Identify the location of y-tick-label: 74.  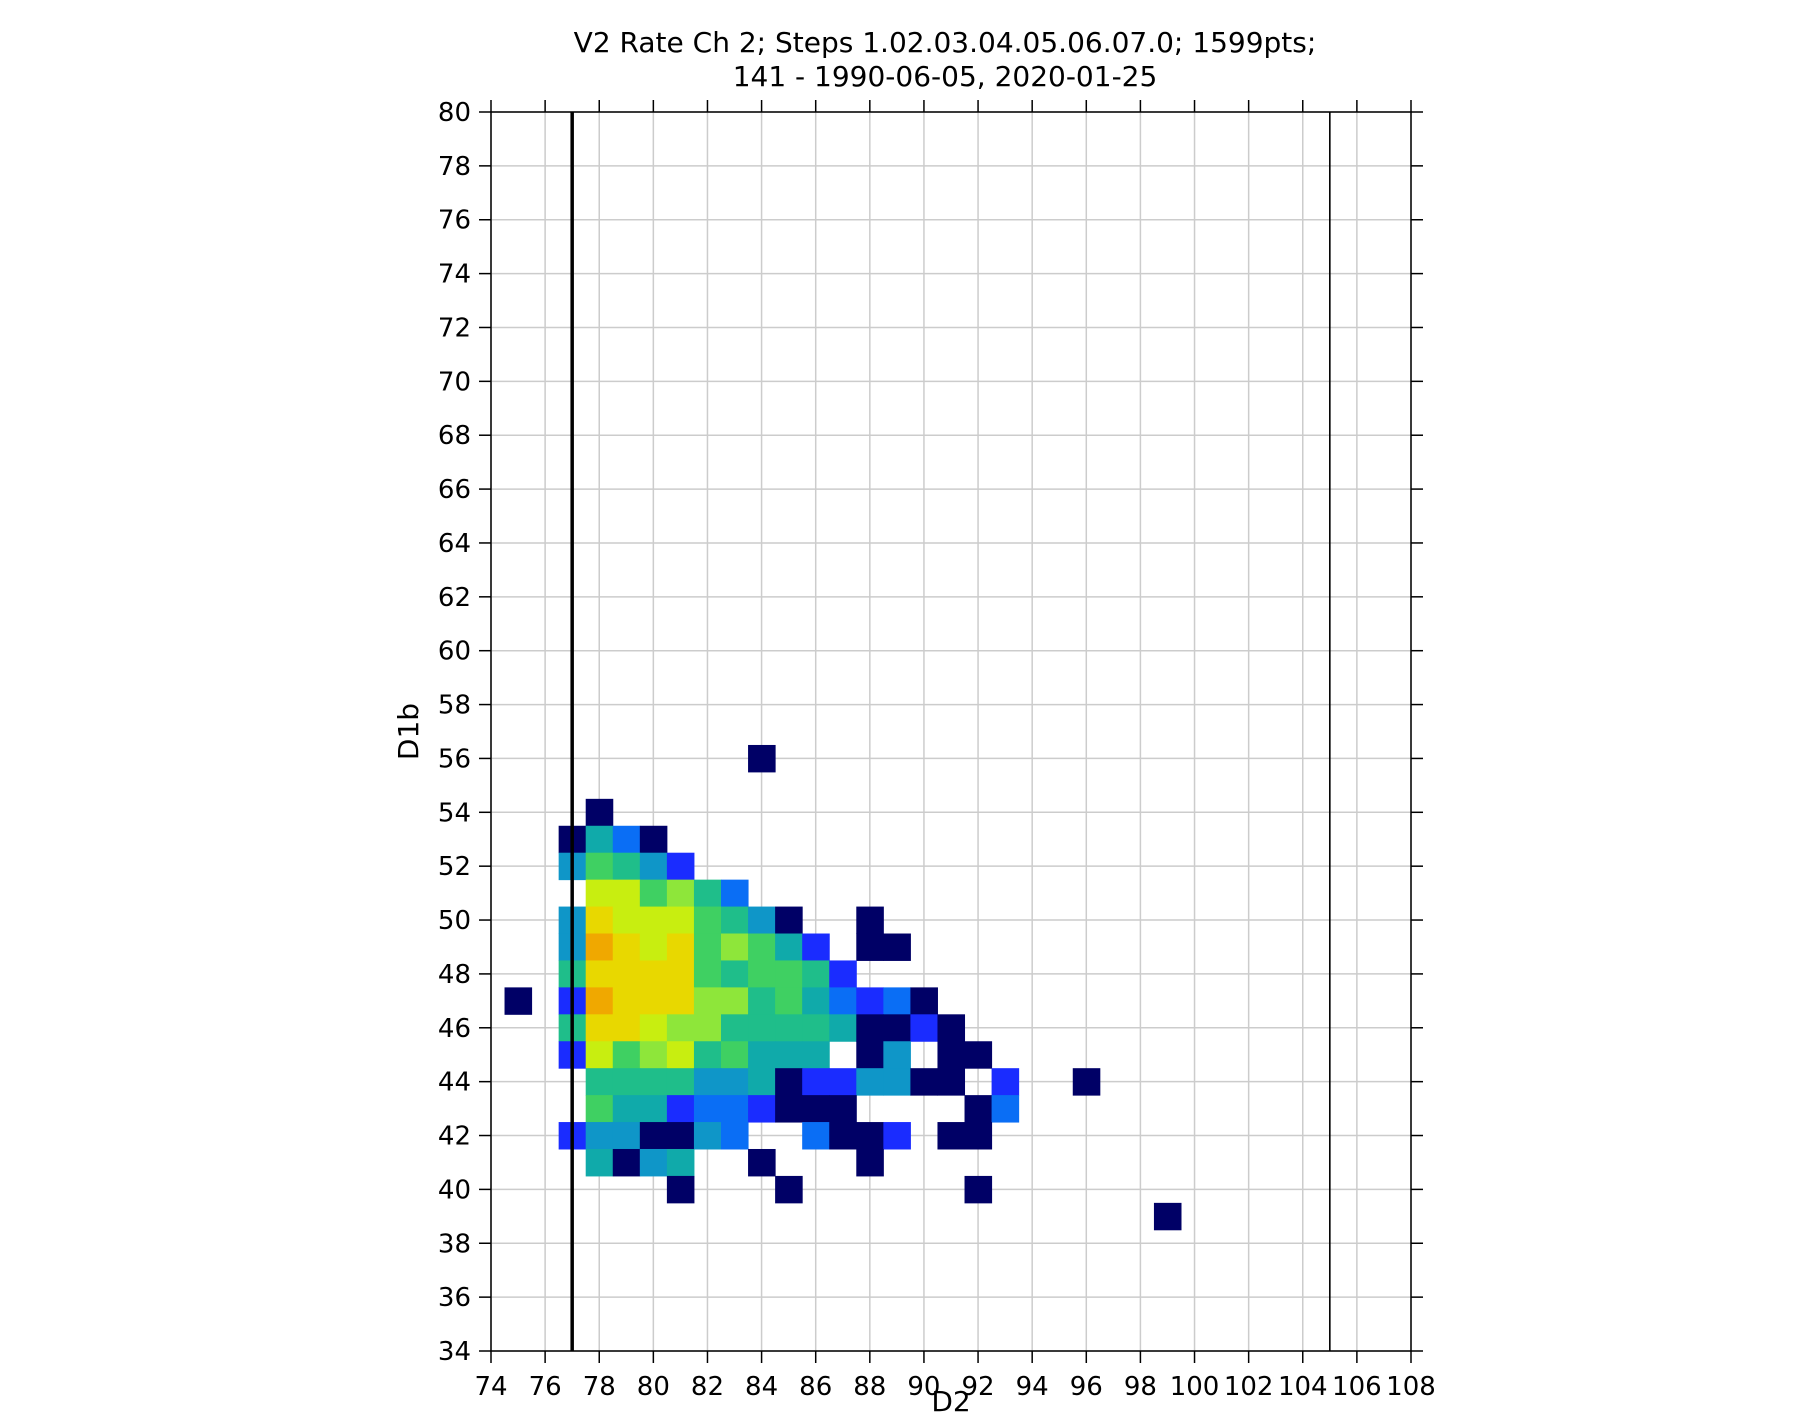
(454, 275).